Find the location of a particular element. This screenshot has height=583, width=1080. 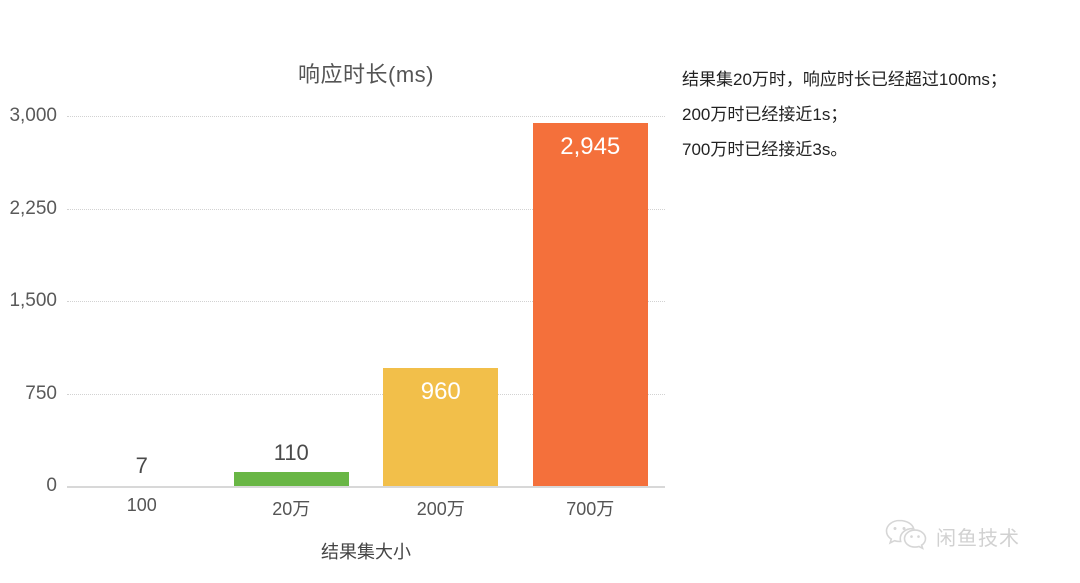

bar: 2,945 is located at coordinates (590, 304).